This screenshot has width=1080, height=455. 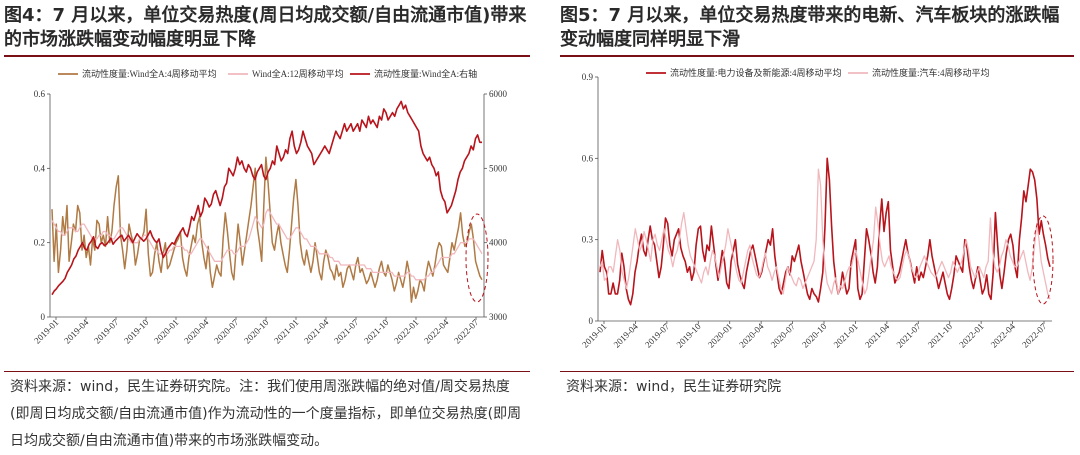 I want to click on figure-4-title-rule, so click(x=267, y=56).